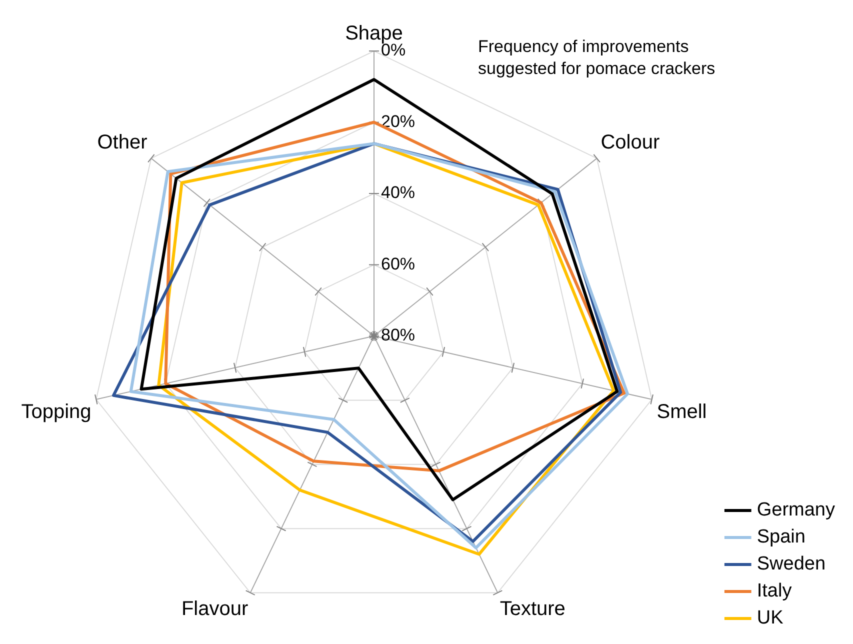 This screenshot has height=644, width=853. I want to click on legend-label: Germany, so click(796, 510).